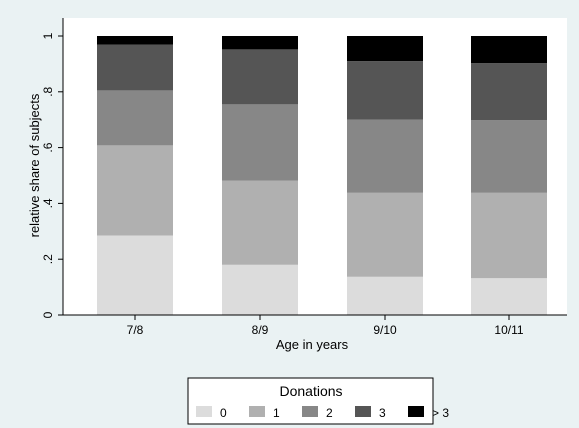  Describe the element at coordinates (48, 91) in the screenshot. I see `y-tick-label: .8` at that location.